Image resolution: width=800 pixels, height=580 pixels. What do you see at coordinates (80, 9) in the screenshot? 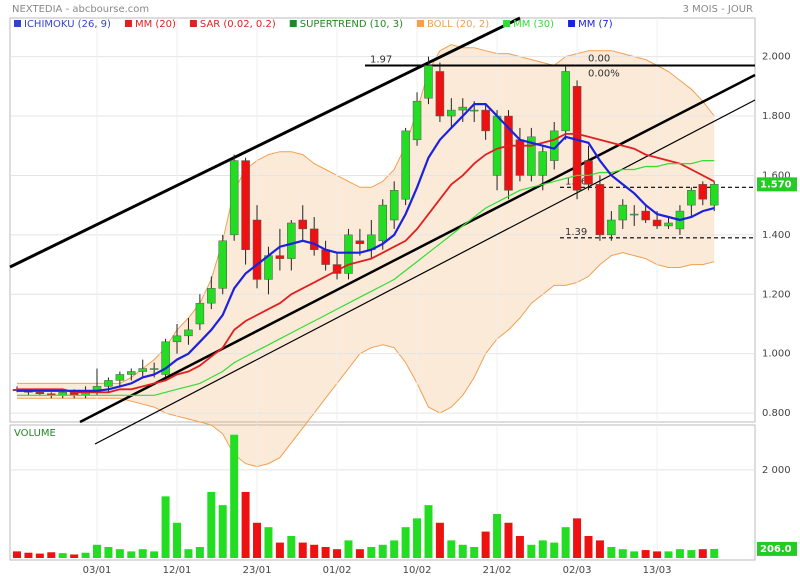
I see `header-title: NEXTEDIA - abcbourse.com` at bounding box center [80, 9].